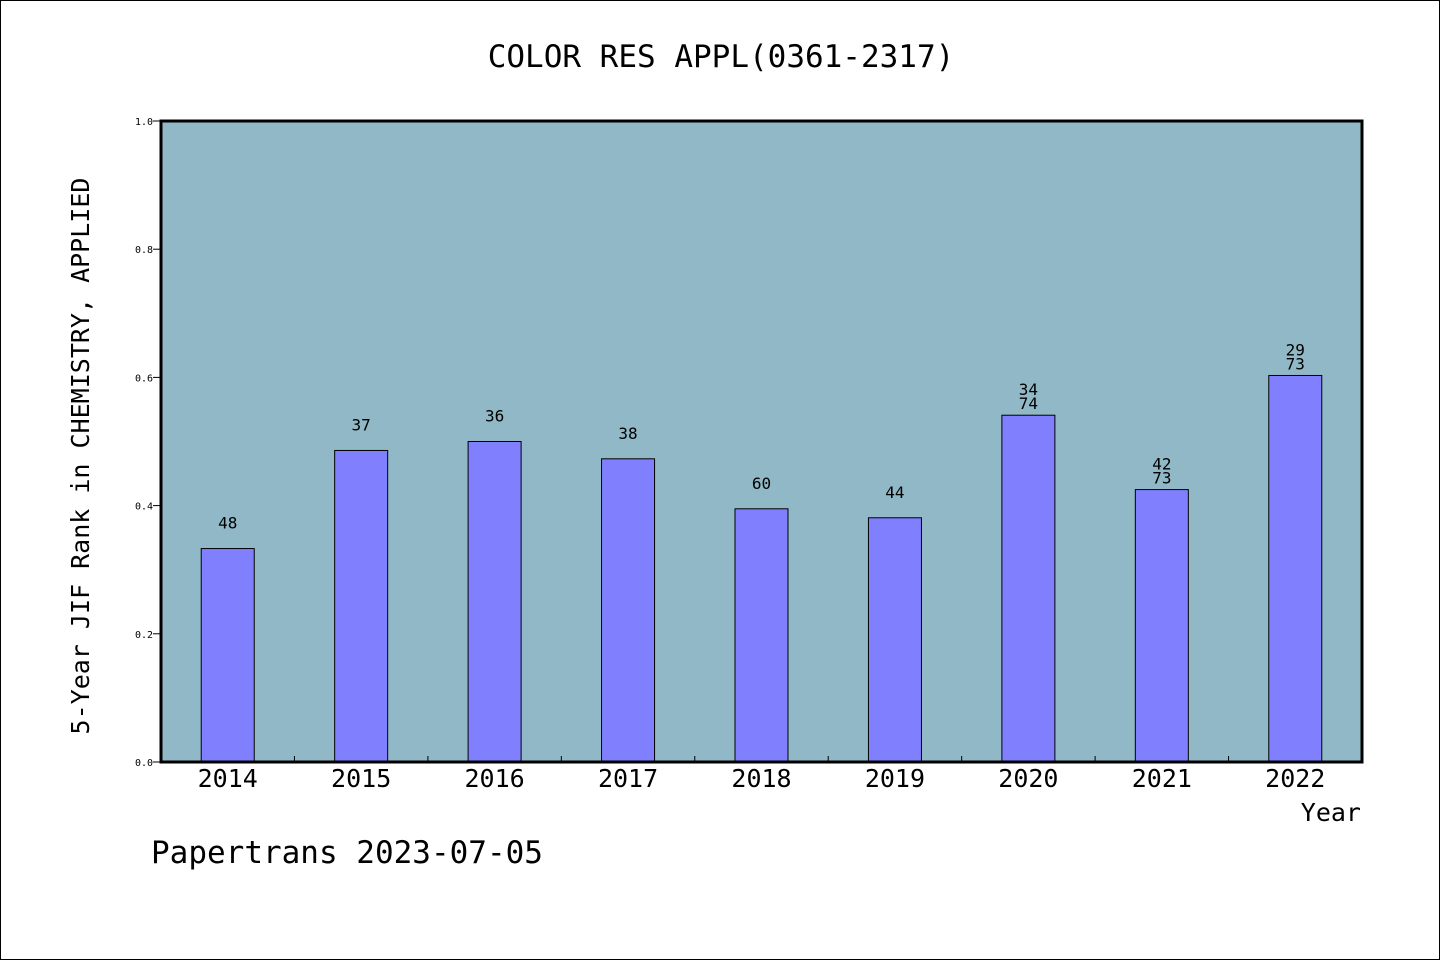 This screenshot has width=1440, height=961. Describe the element at coordinates (1161, 626) in the screenshot. I see `bar-2021` at that location.